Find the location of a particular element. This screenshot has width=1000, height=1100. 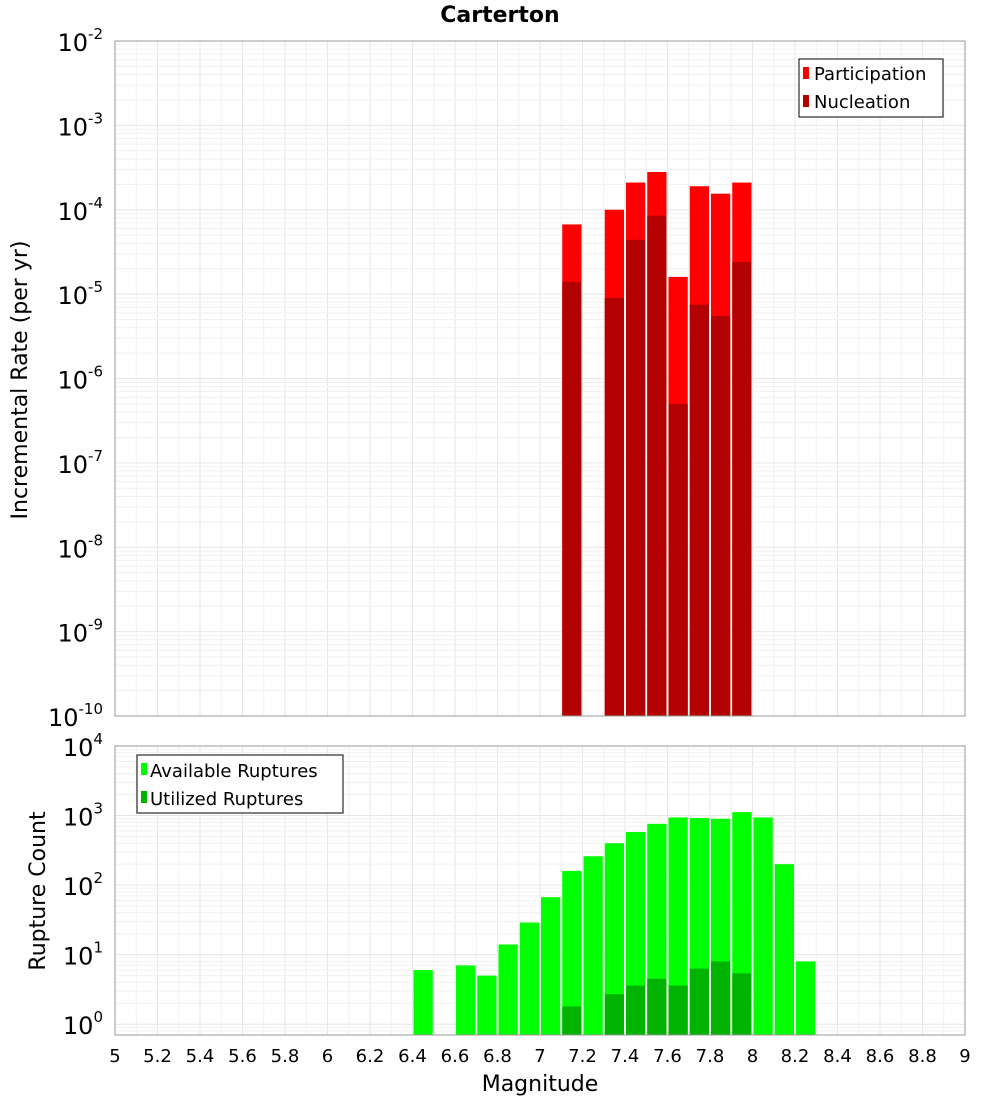

count-legend-box is located at coordinates (240, 784).